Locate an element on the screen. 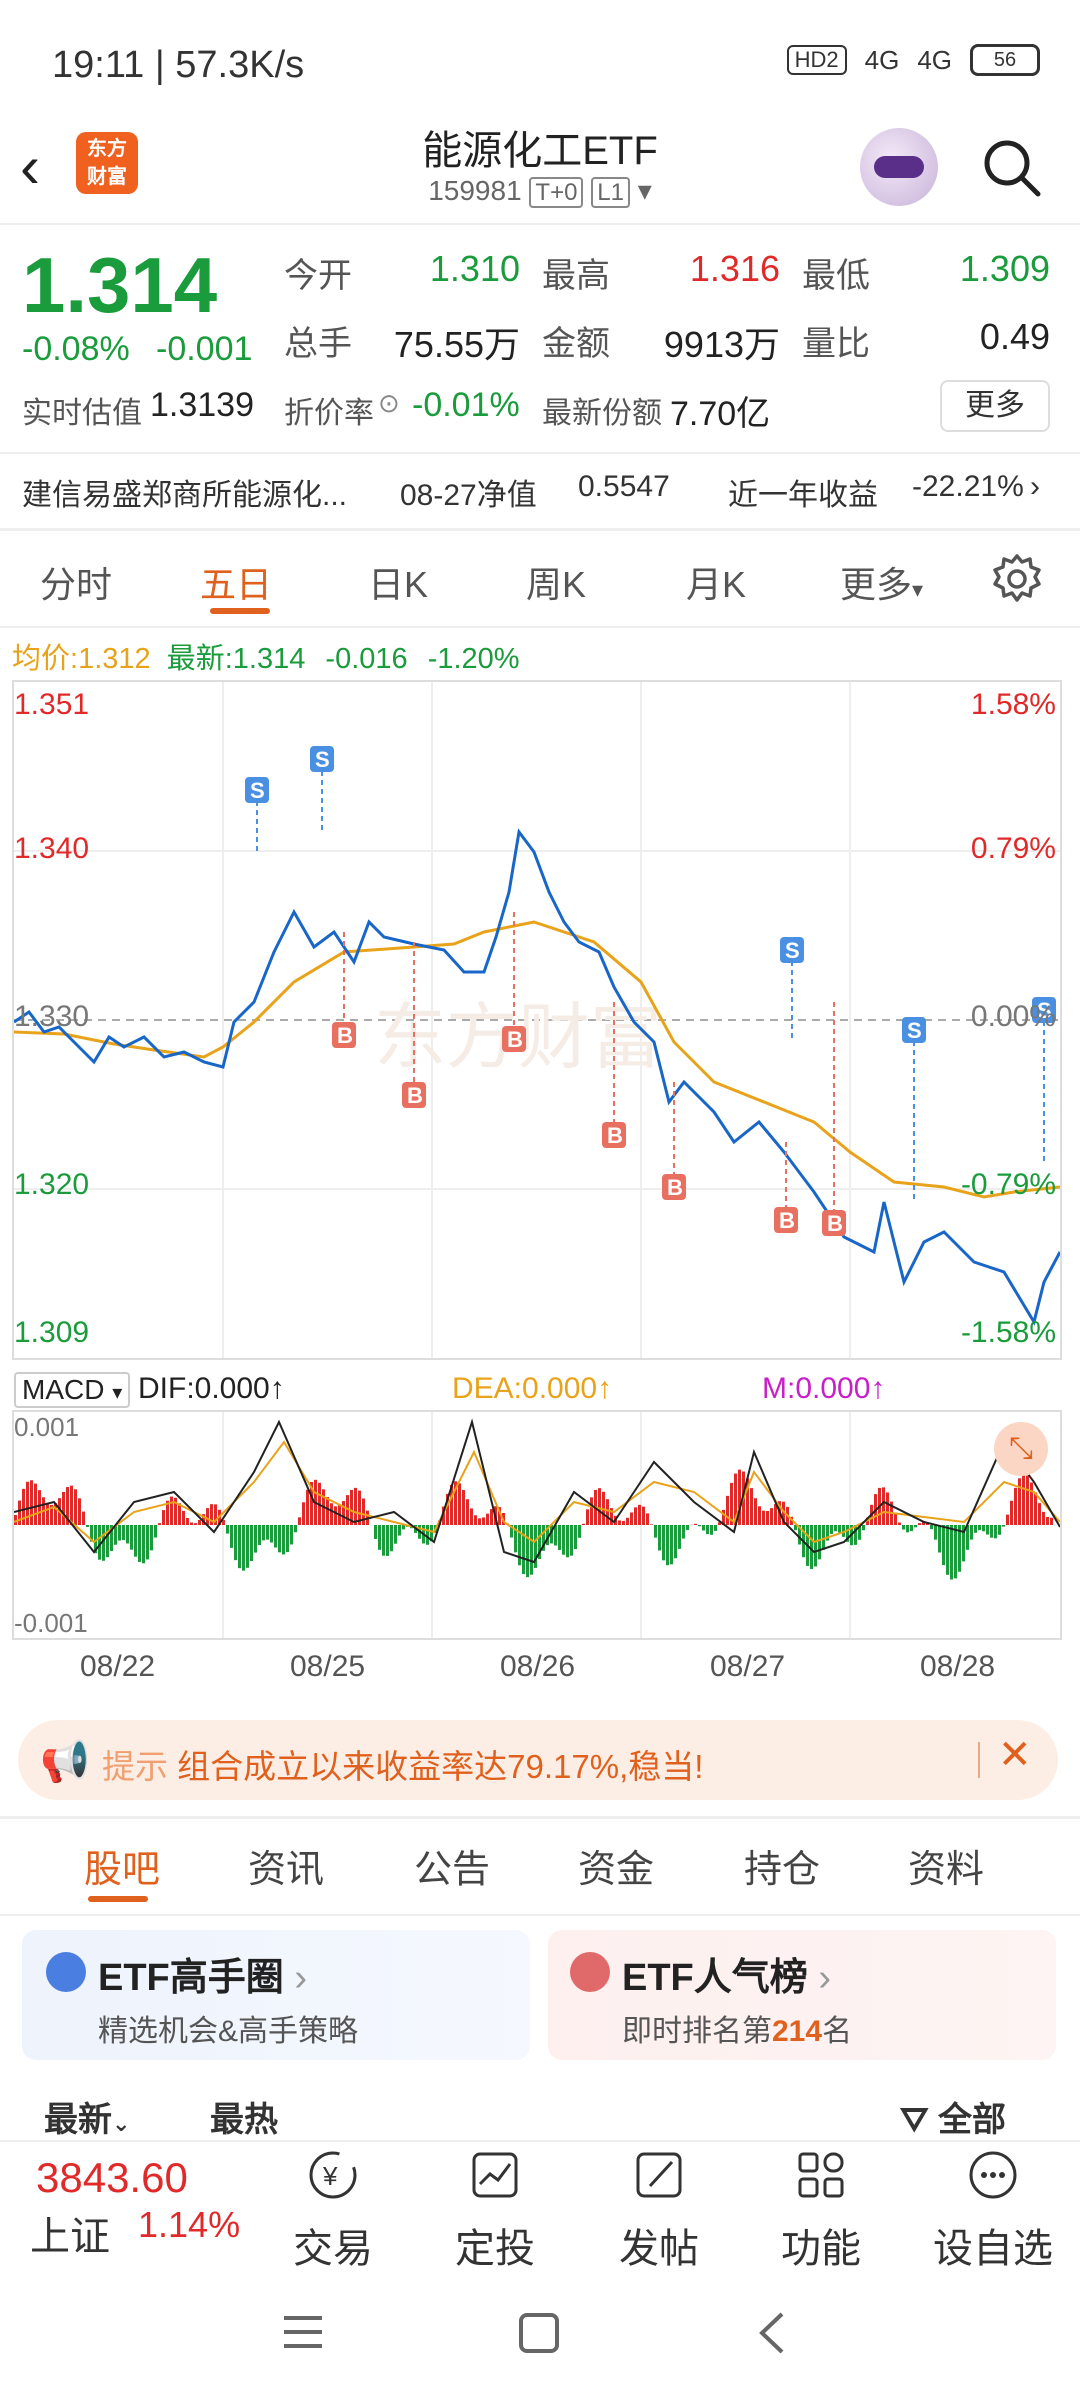 The height and width of the screenshot is (2400, 1080). card-title: ETF高手圈 › is located at coordinates (202, 1973).